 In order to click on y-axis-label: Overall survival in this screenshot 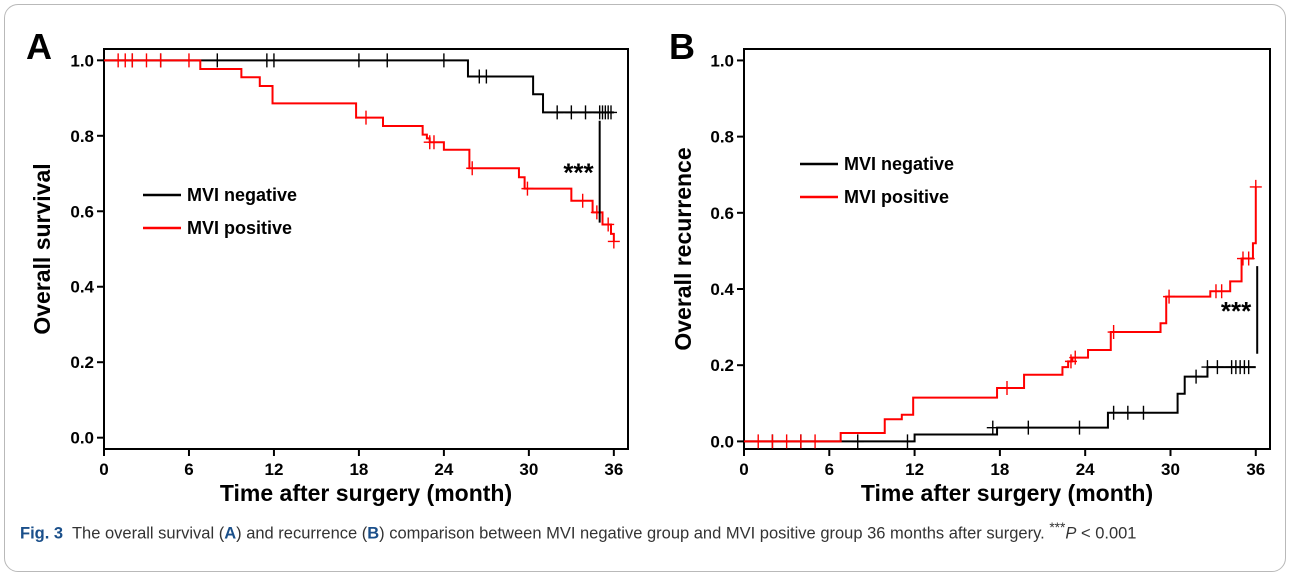, I will do `click(42, 248)`.